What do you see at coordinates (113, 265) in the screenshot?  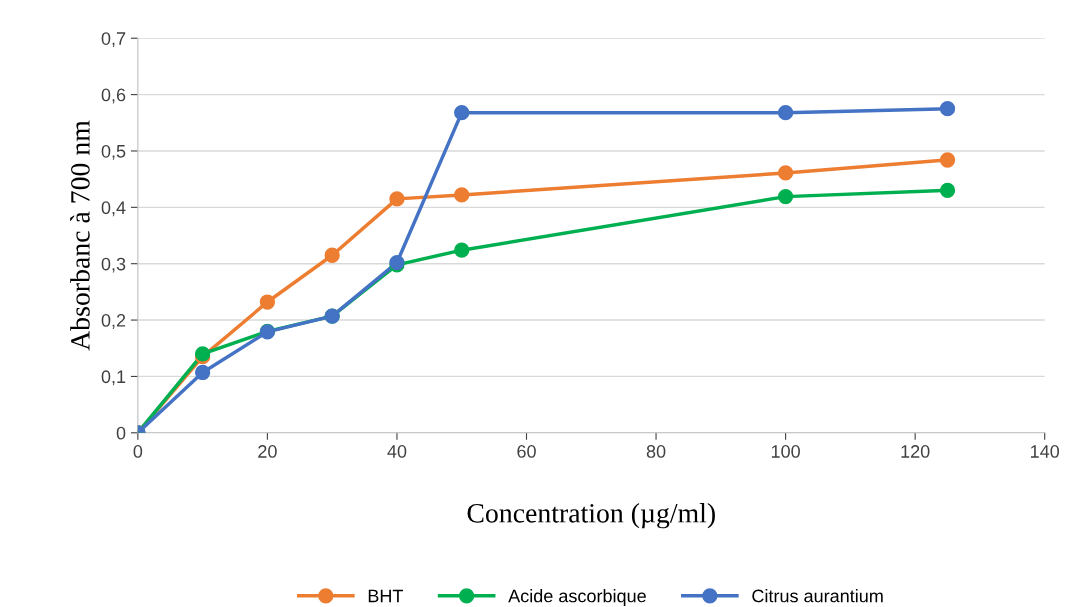 I see `y-tick-label: 0,3` at bounding box center [113, 265].